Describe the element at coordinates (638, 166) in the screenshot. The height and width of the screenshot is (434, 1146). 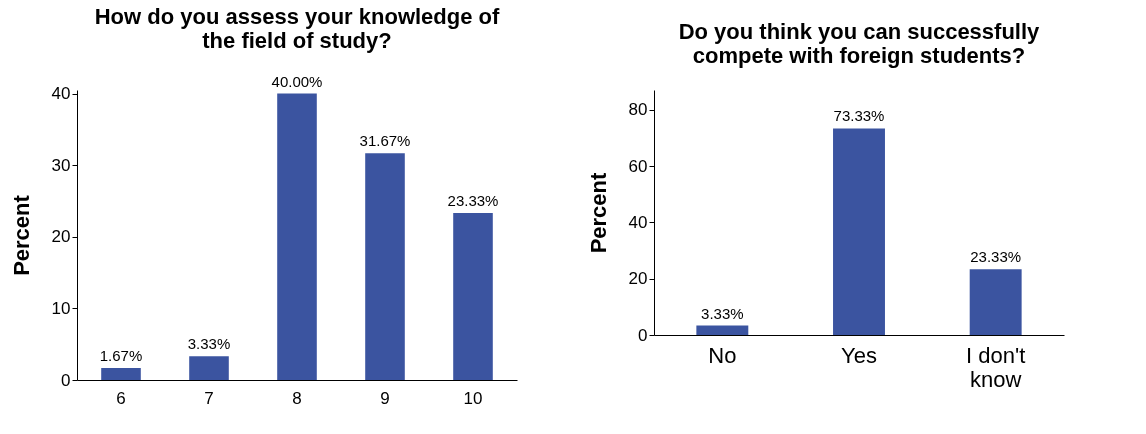
I see `y-tick-label: 60` at that location.